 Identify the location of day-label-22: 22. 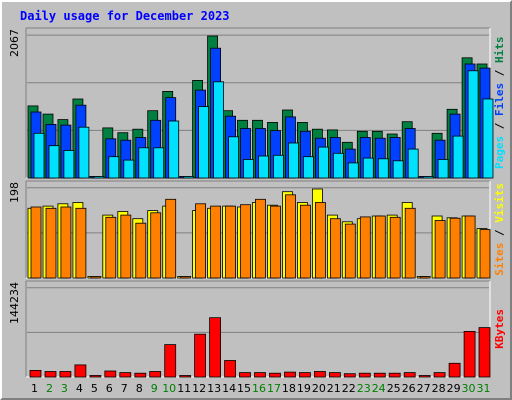
(349, 388).